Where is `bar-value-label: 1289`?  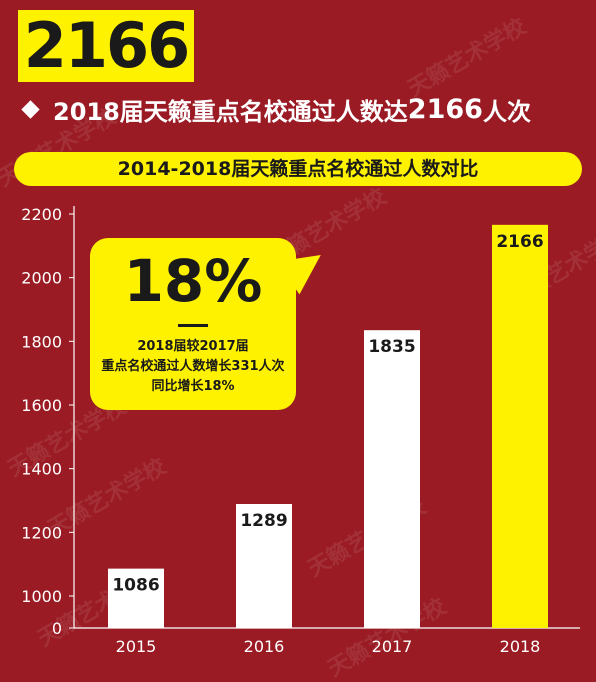 bar-value-label: 1289 is located at coordinates (263, 521).